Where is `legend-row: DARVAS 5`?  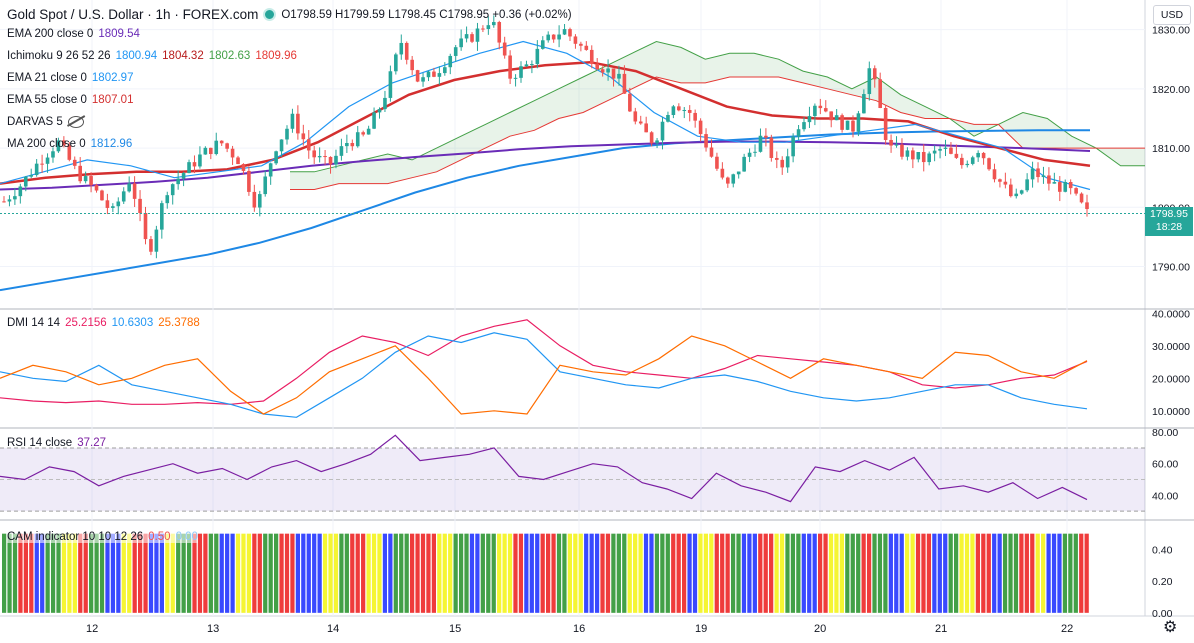 legend-row: DARVAS 5 is located at coordinates (45, 122).